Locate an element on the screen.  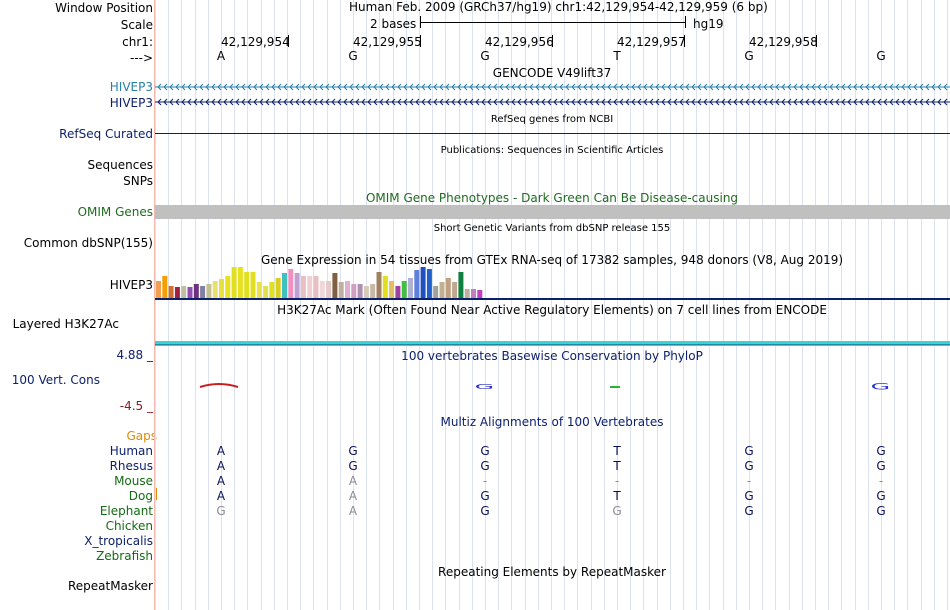
track-label-snps: SNPs is located at coordinates (138, 181).